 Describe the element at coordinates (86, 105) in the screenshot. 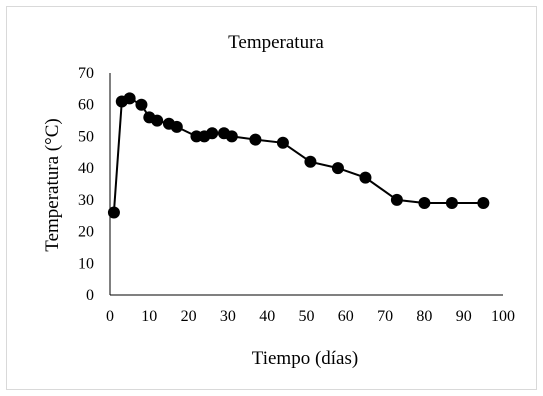

I see `y-tick-label: 60` at that location.